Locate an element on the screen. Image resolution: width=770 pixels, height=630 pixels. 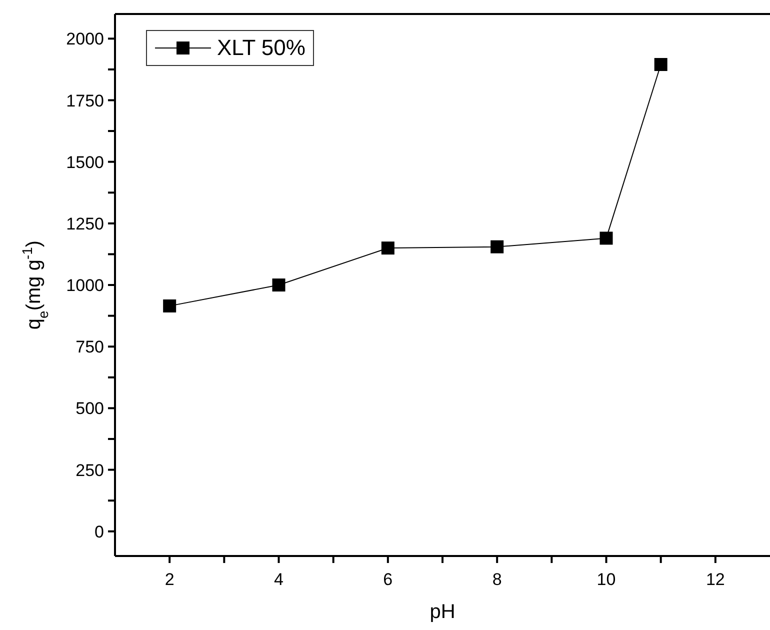
x-axis-title: pH is located at coordinates (443, 612).